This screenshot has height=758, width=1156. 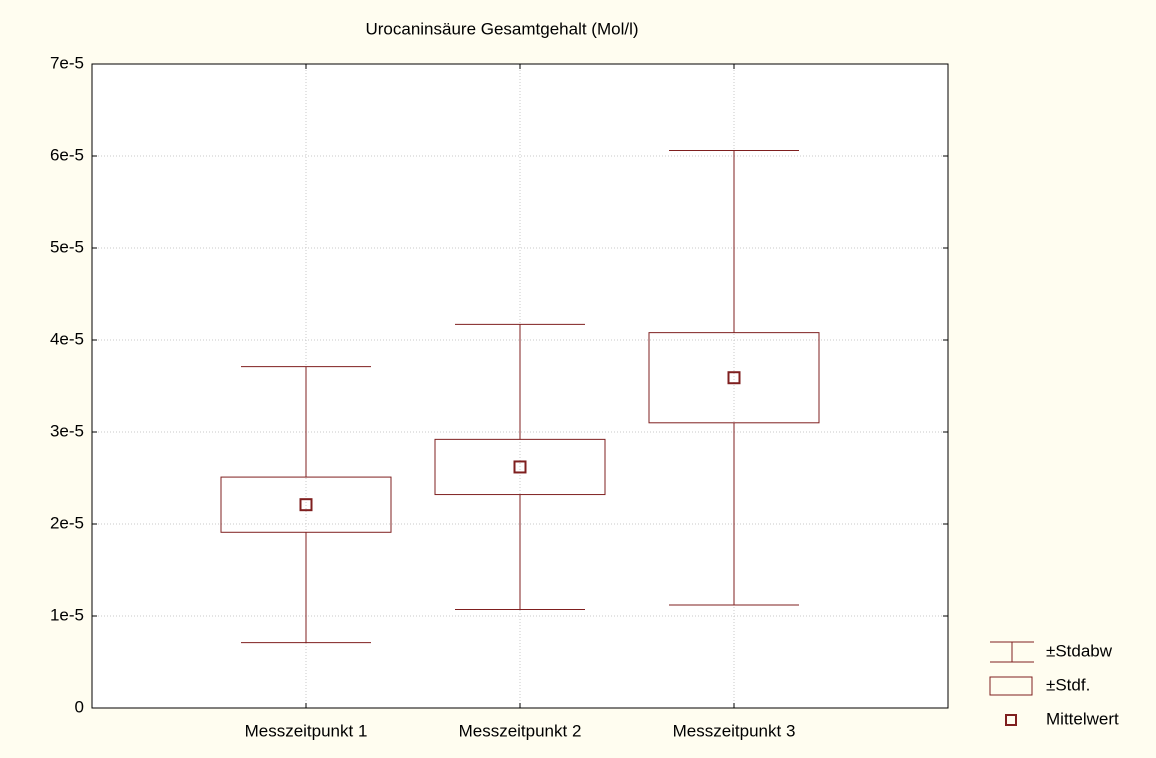 I want to click on y-tick-label: 4e-5, so click(x=67, y=338).